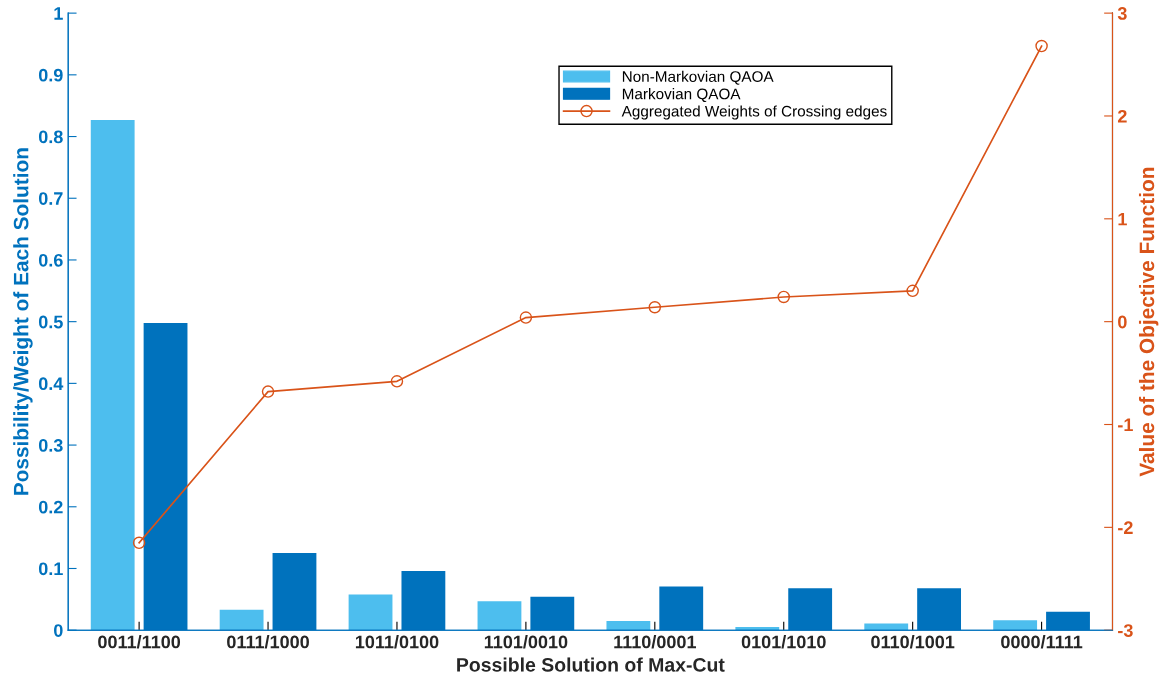 Image resolution: width=1176 pixels, height=691 pixels. What do you see at coordinates (1042, 642) in the screenshot?
I see `x-tick-label: 0000/1111` at bounding box center [1042, 642].